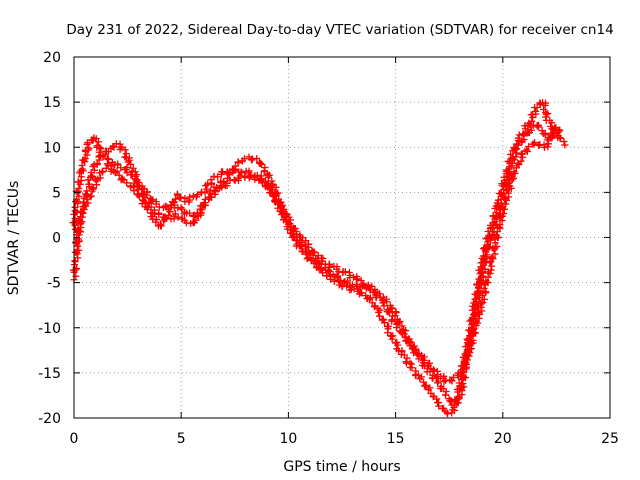 Image resolution: width=640 pixels, height=480 pixels. Describe the element at coordinates (54, 284) in the screenshot. I see `y-tick-label: -5` at that location.